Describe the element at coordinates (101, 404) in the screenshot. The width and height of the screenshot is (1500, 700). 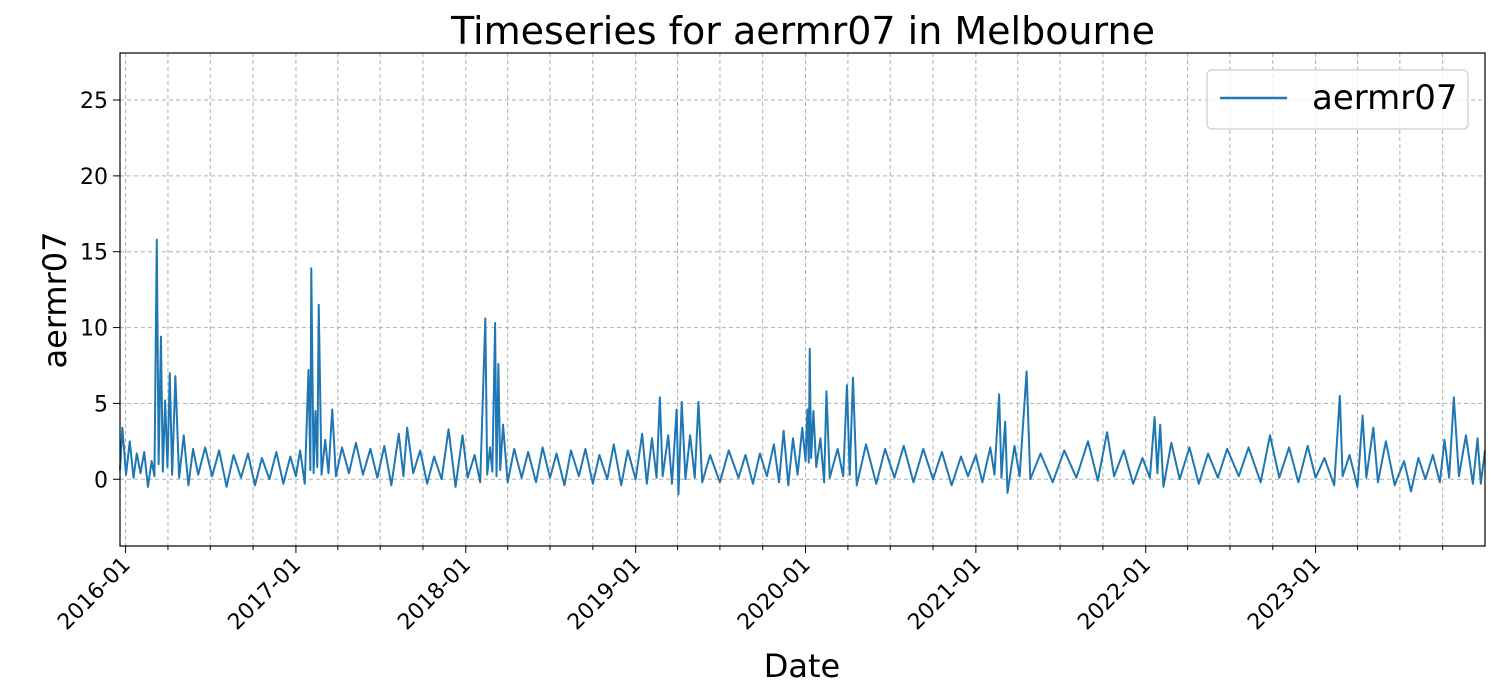
I see `y-tick-label: 5` at that location.